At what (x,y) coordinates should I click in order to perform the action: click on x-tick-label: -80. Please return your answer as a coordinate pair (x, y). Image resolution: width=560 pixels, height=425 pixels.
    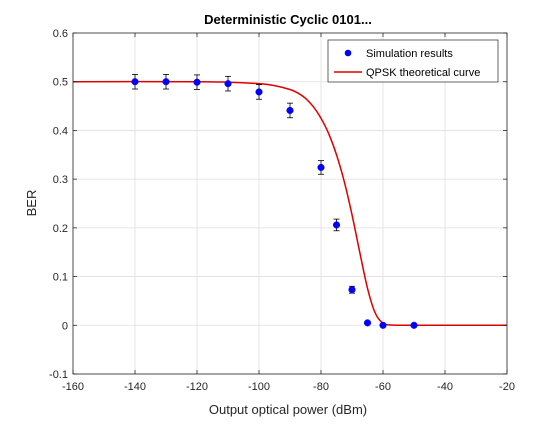
    Looking at the image, I should click on (321, 387).